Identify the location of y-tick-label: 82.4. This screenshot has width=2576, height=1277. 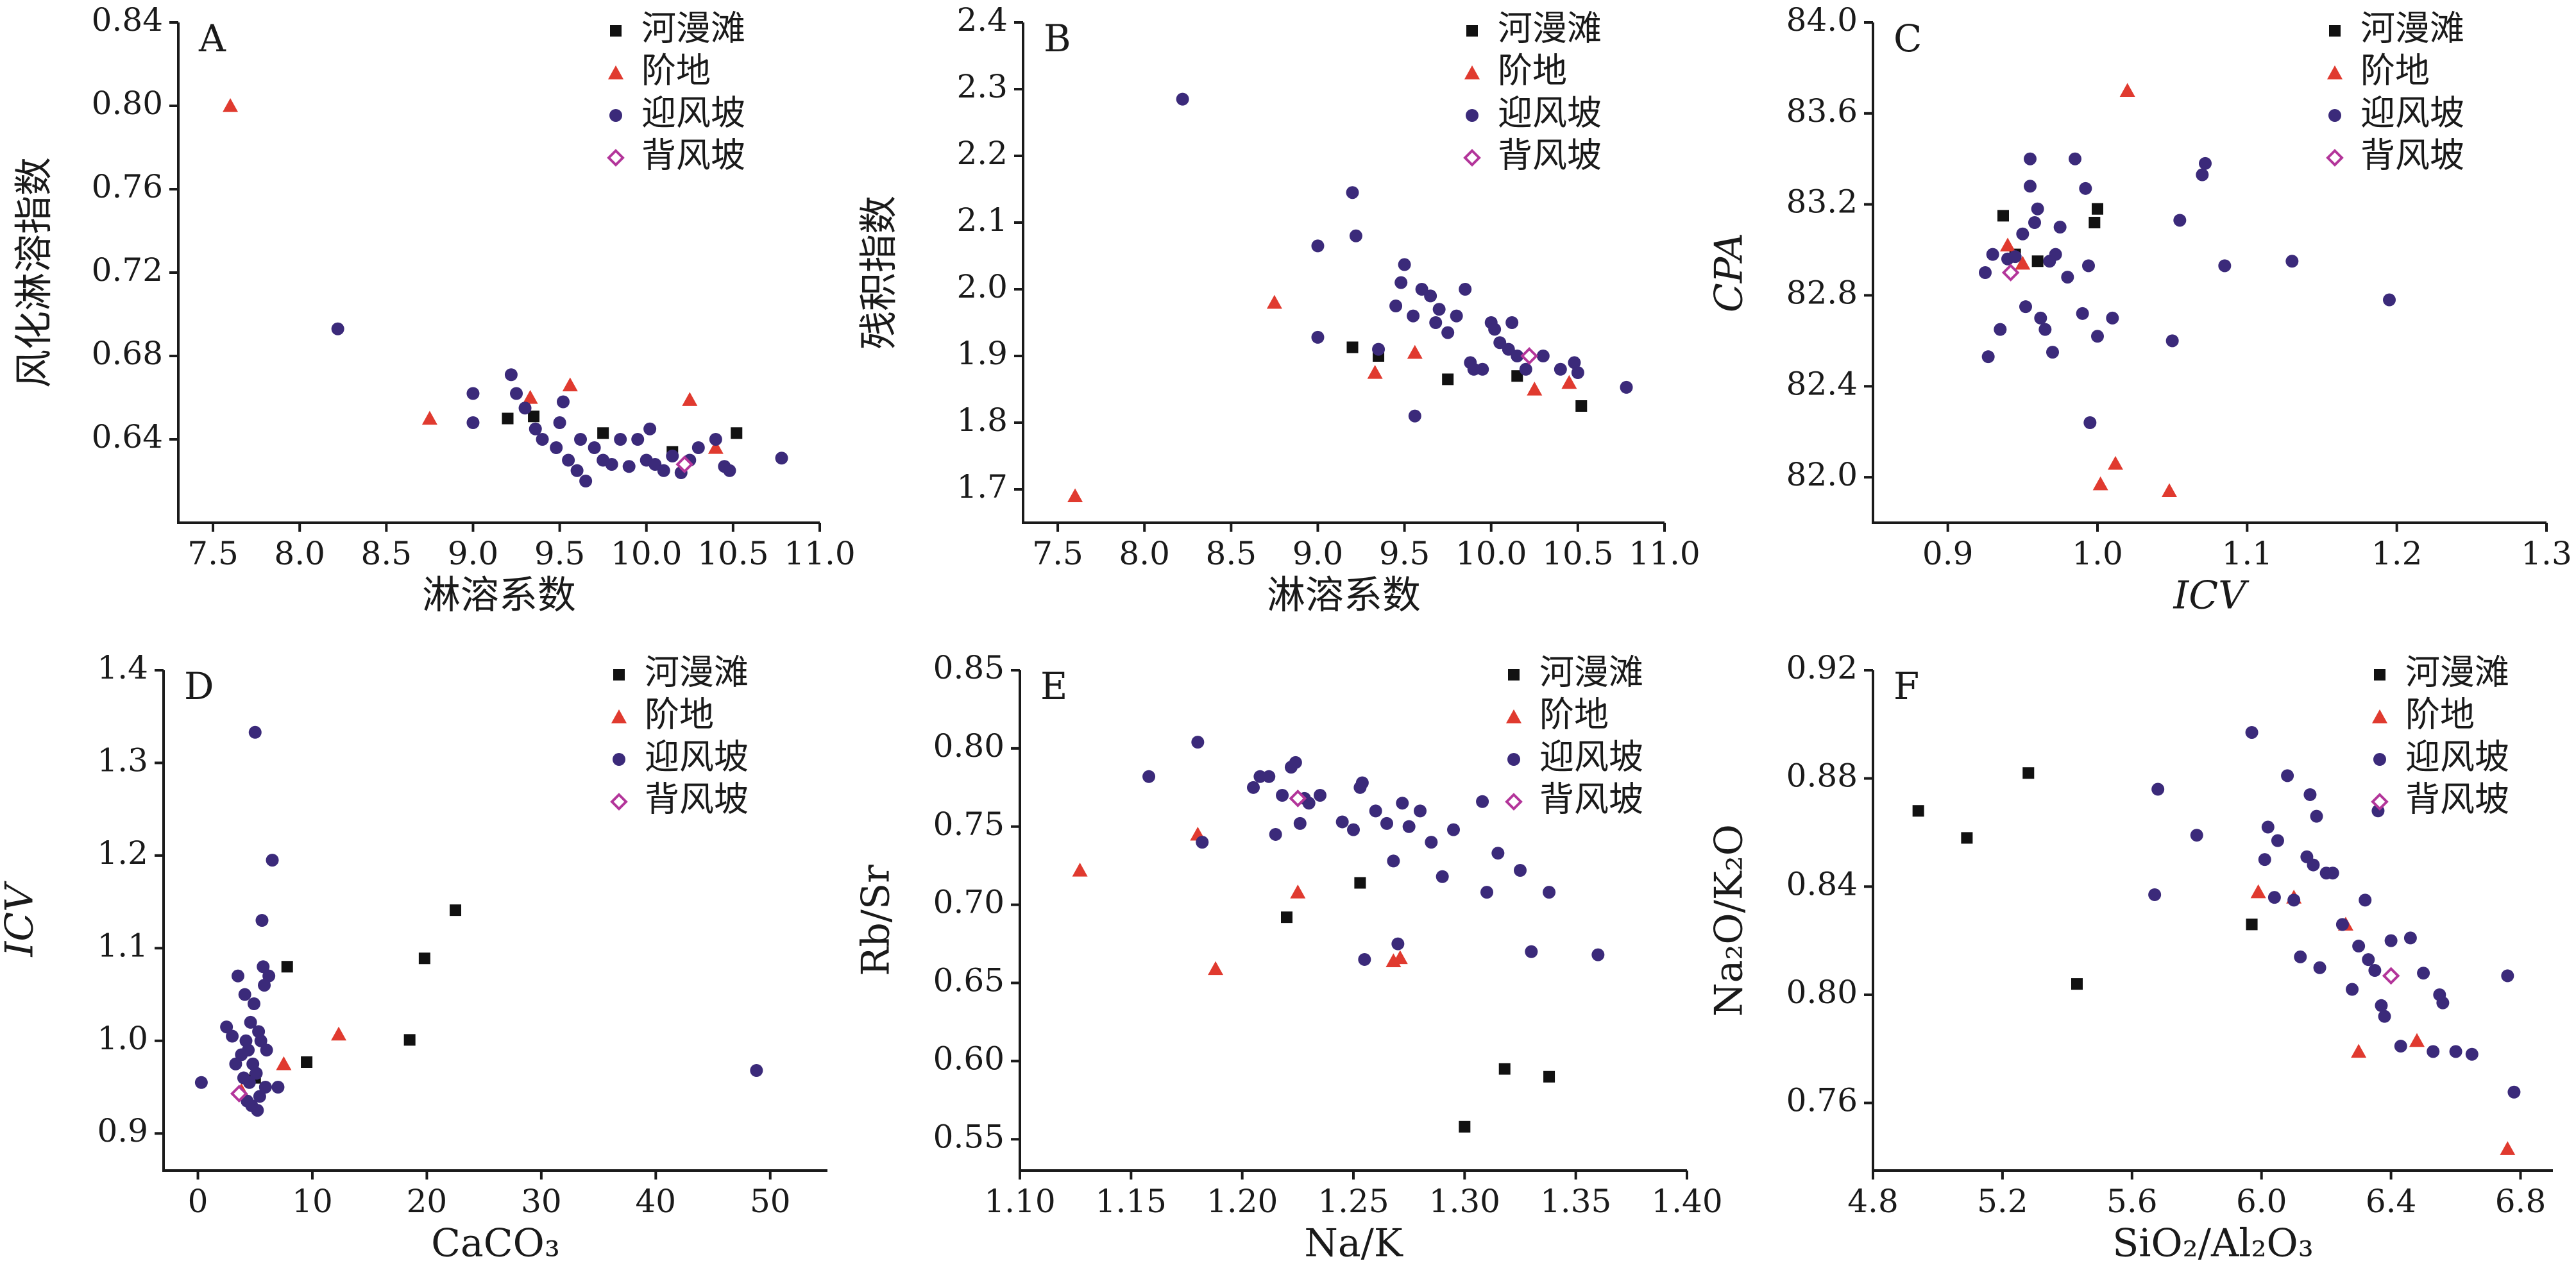
(1822, 383).